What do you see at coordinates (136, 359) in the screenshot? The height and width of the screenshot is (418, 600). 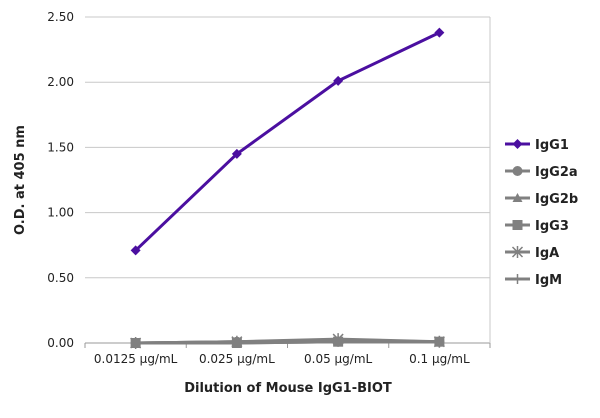 I see `x-tick-label: 0.0125 µg/mL` at bounding box center [136, 359].